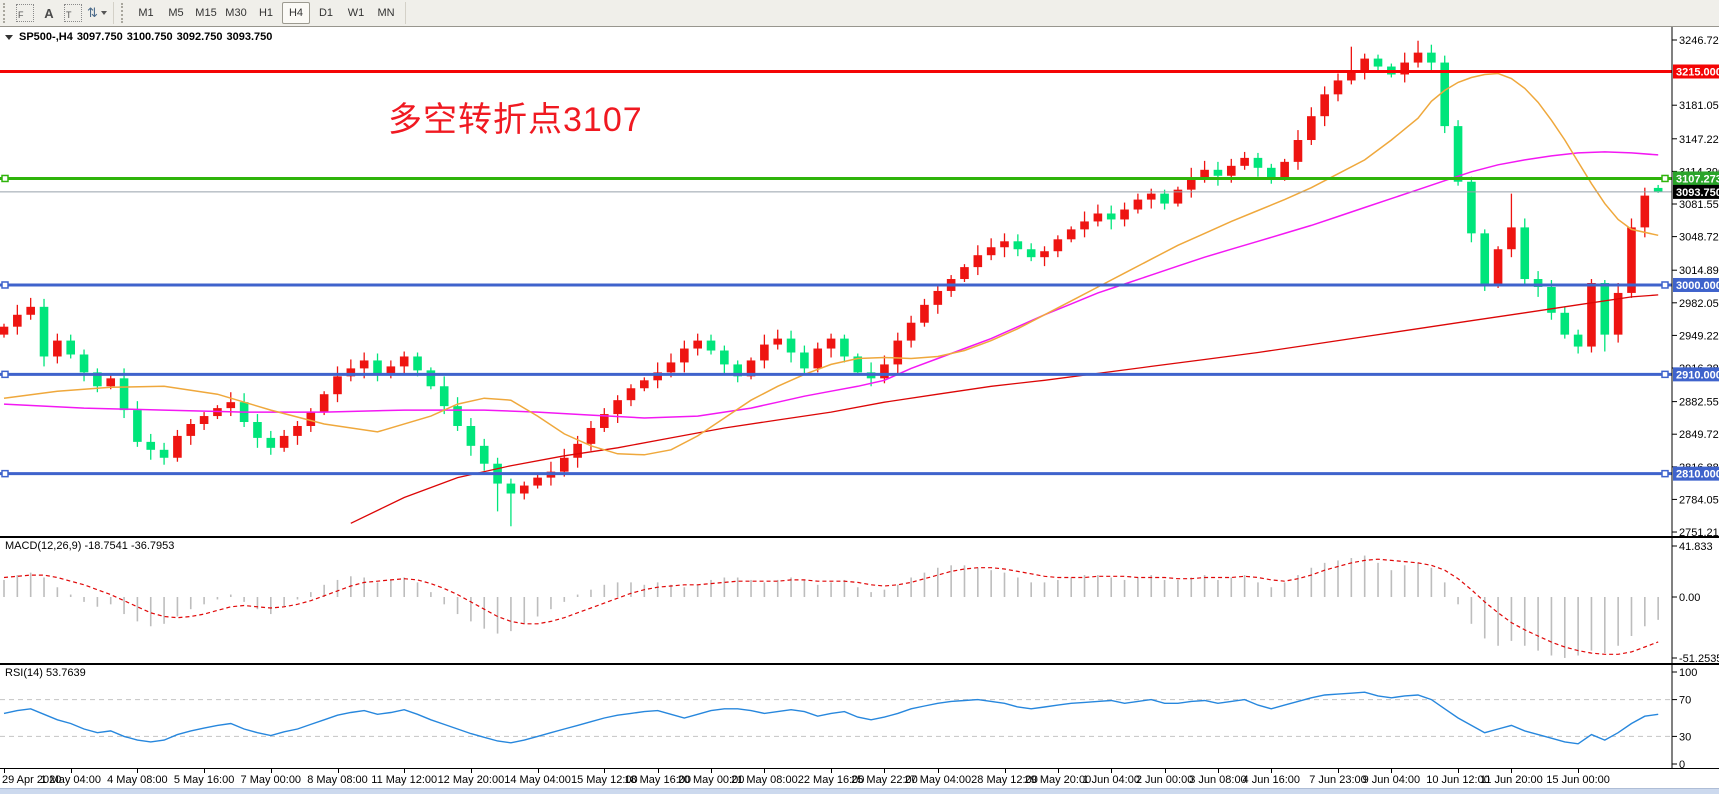 This screenshot has height=794, width=1719. Describe the element at coordinates (1338, 780) in the screenshot. I see `time-tick-label: 7 Jun 23:00` at that location.